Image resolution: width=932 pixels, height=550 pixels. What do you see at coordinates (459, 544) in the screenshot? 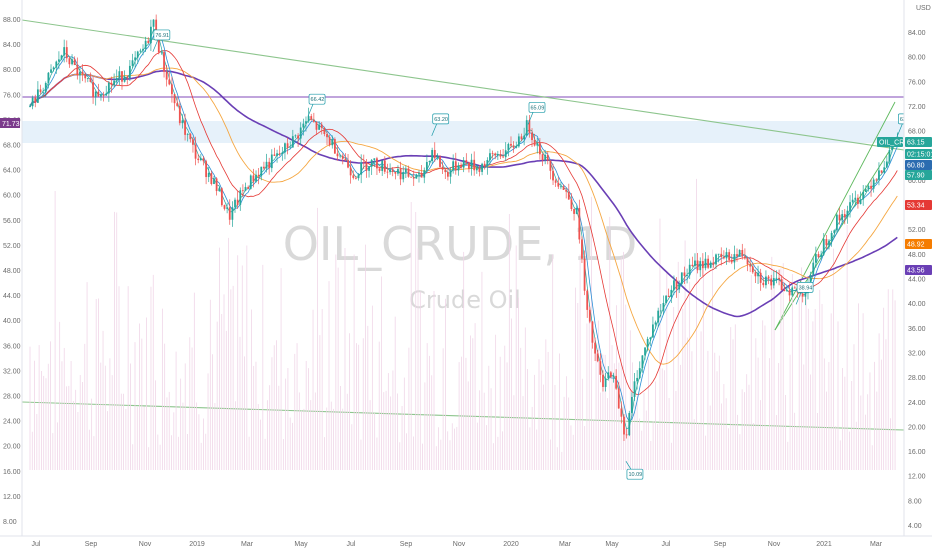
I see `time-tick-label: Nov` at bounding box center [459, 544].